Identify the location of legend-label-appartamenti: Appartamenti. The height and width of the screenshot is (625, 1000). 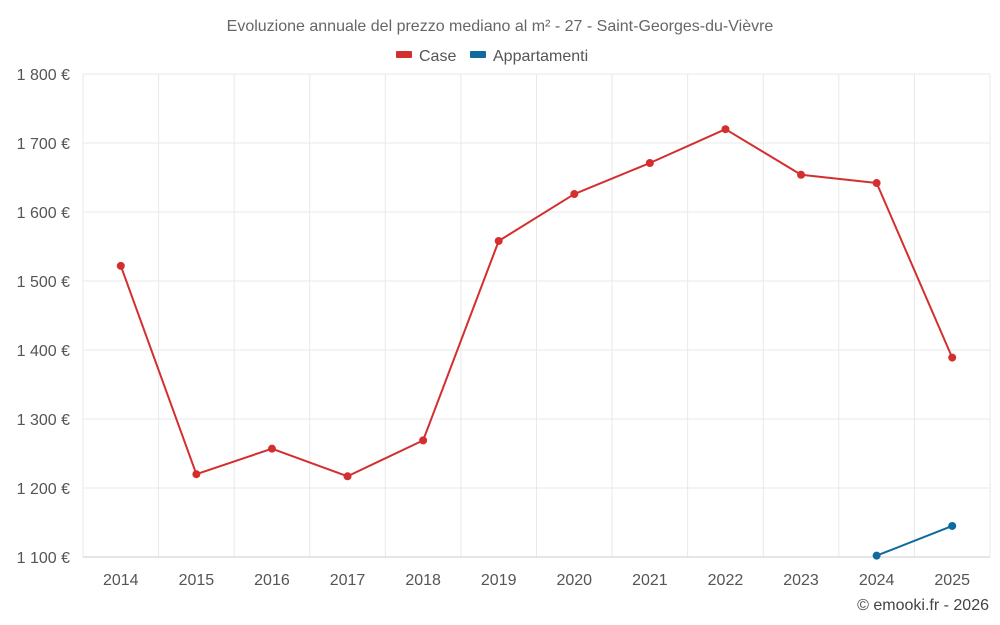
(540, 56).